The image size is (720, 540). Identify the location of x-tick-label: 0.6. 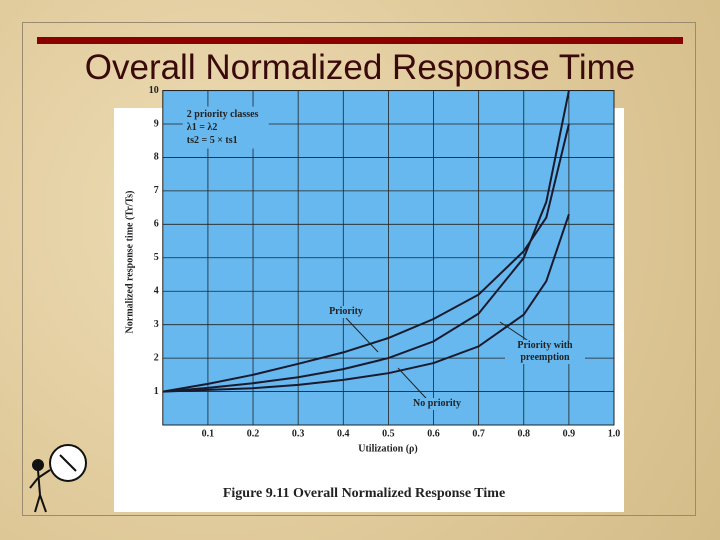
(433, 433).